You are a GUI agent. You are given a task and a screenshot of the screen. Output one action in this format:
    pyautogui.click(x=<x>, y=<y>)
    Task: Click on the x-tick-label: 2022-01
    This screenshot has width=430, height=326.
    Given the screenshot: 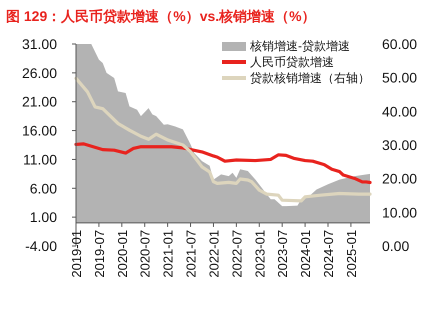 What is the action you would take?
    pyautogui.click(x=214, y=254)
    